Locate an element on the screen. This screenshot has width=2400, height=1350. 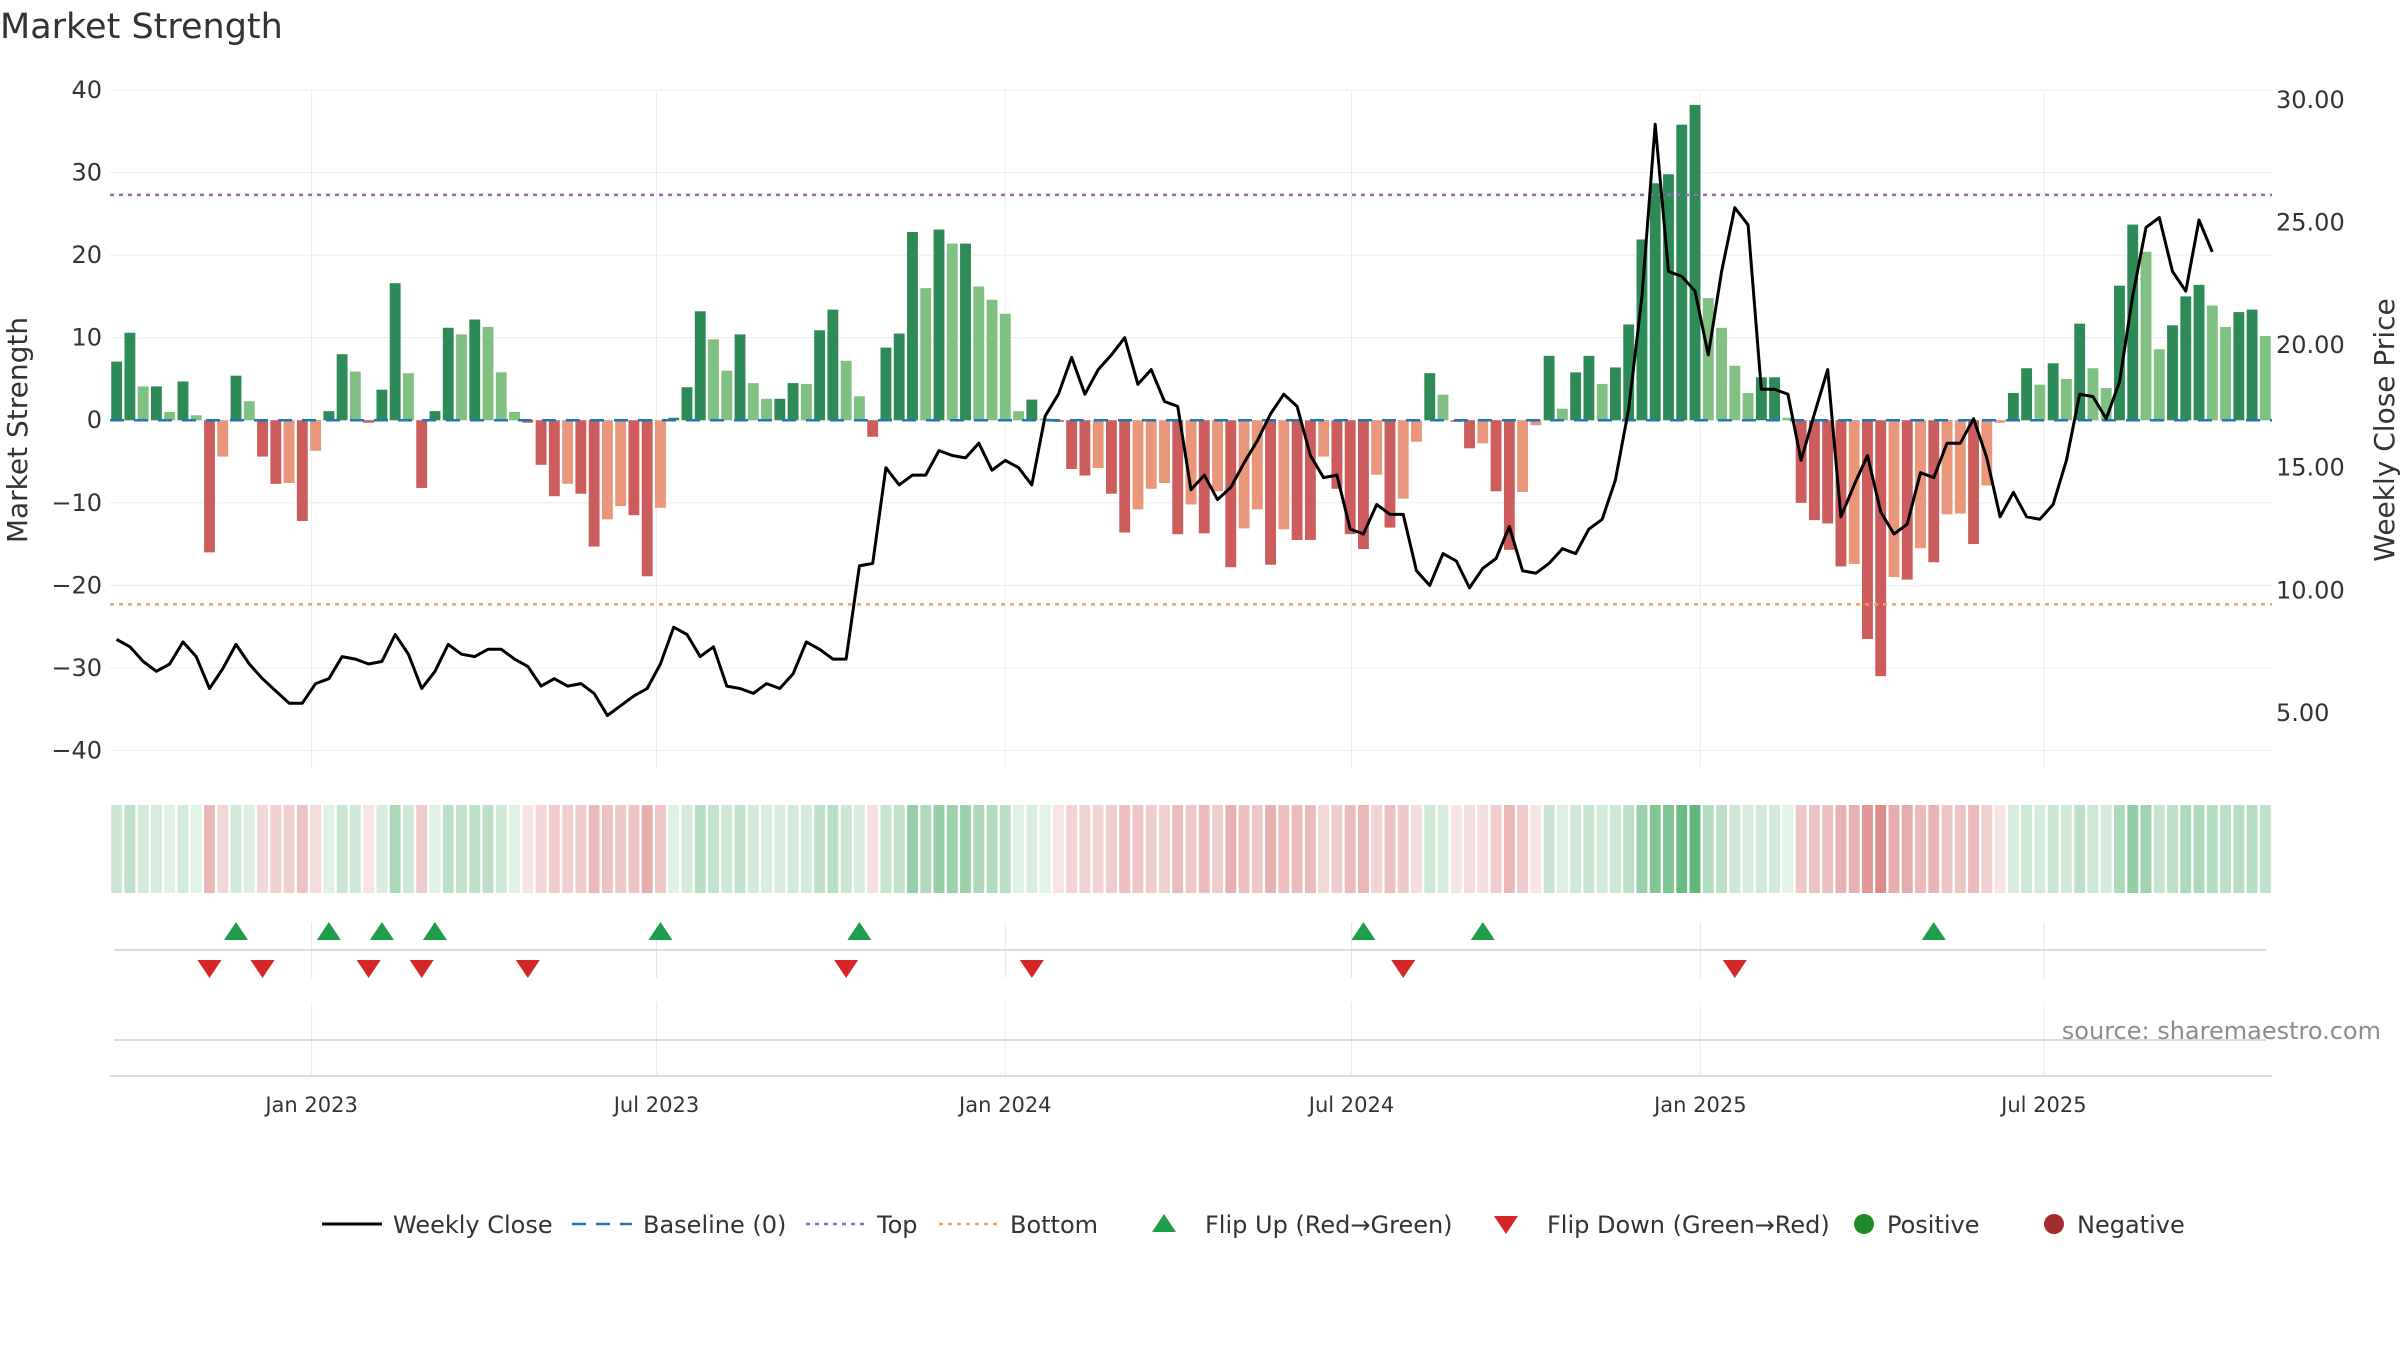
y-tick-label: −10 is located at coordinates (76, 503).